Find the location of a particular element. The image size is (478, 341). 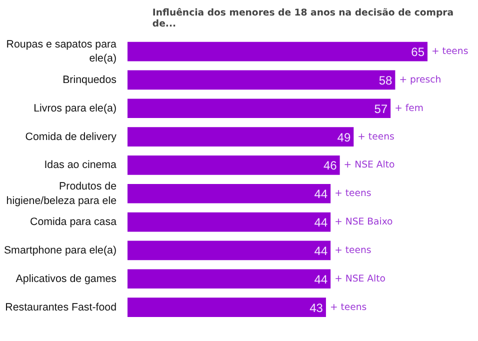

y-tick-label: Idas ao cinema is located at coordinates (80, 165).